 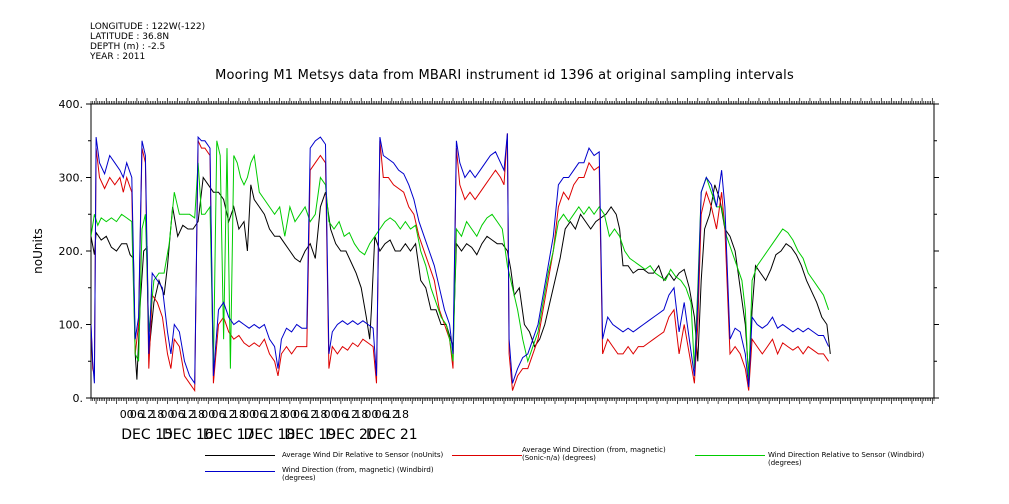 What do you see at coordinates (130, 37) in the screenshot?
I see `meta-latitude: LATITUDE : 36.8N` at bounding box center [130, 37].